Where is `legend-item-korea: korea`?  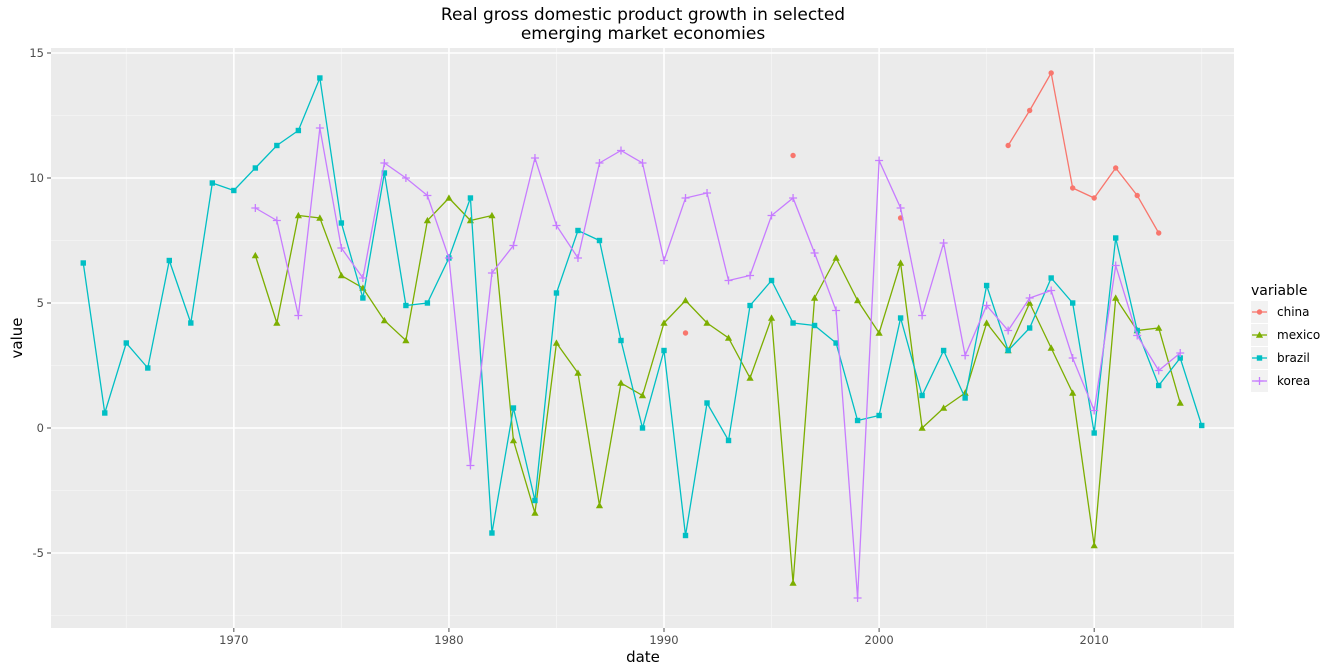
legend-item-korea: korea is located at coordinates (1280, 381).